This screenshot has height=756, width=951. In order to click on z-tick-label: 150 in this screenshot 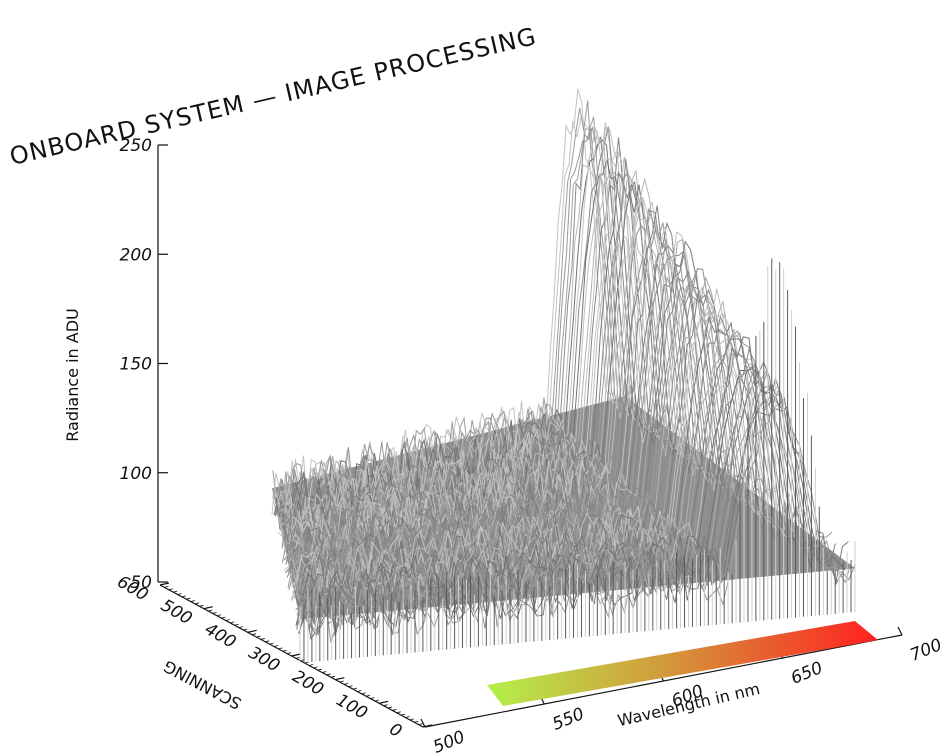, I will do `click(136, 365)`.